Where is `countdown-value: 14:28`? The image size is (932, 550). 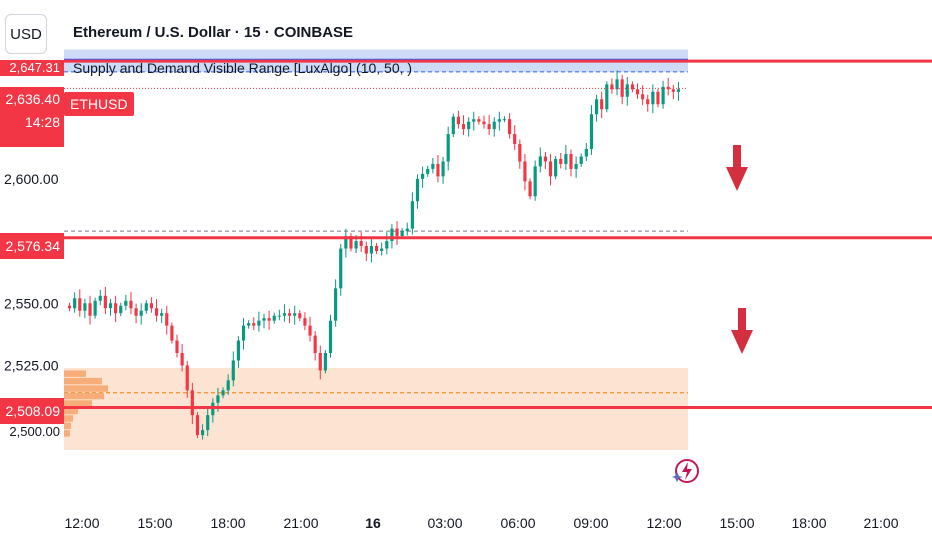
countdown-value: 14:28 is located at coordinates (42, 122).